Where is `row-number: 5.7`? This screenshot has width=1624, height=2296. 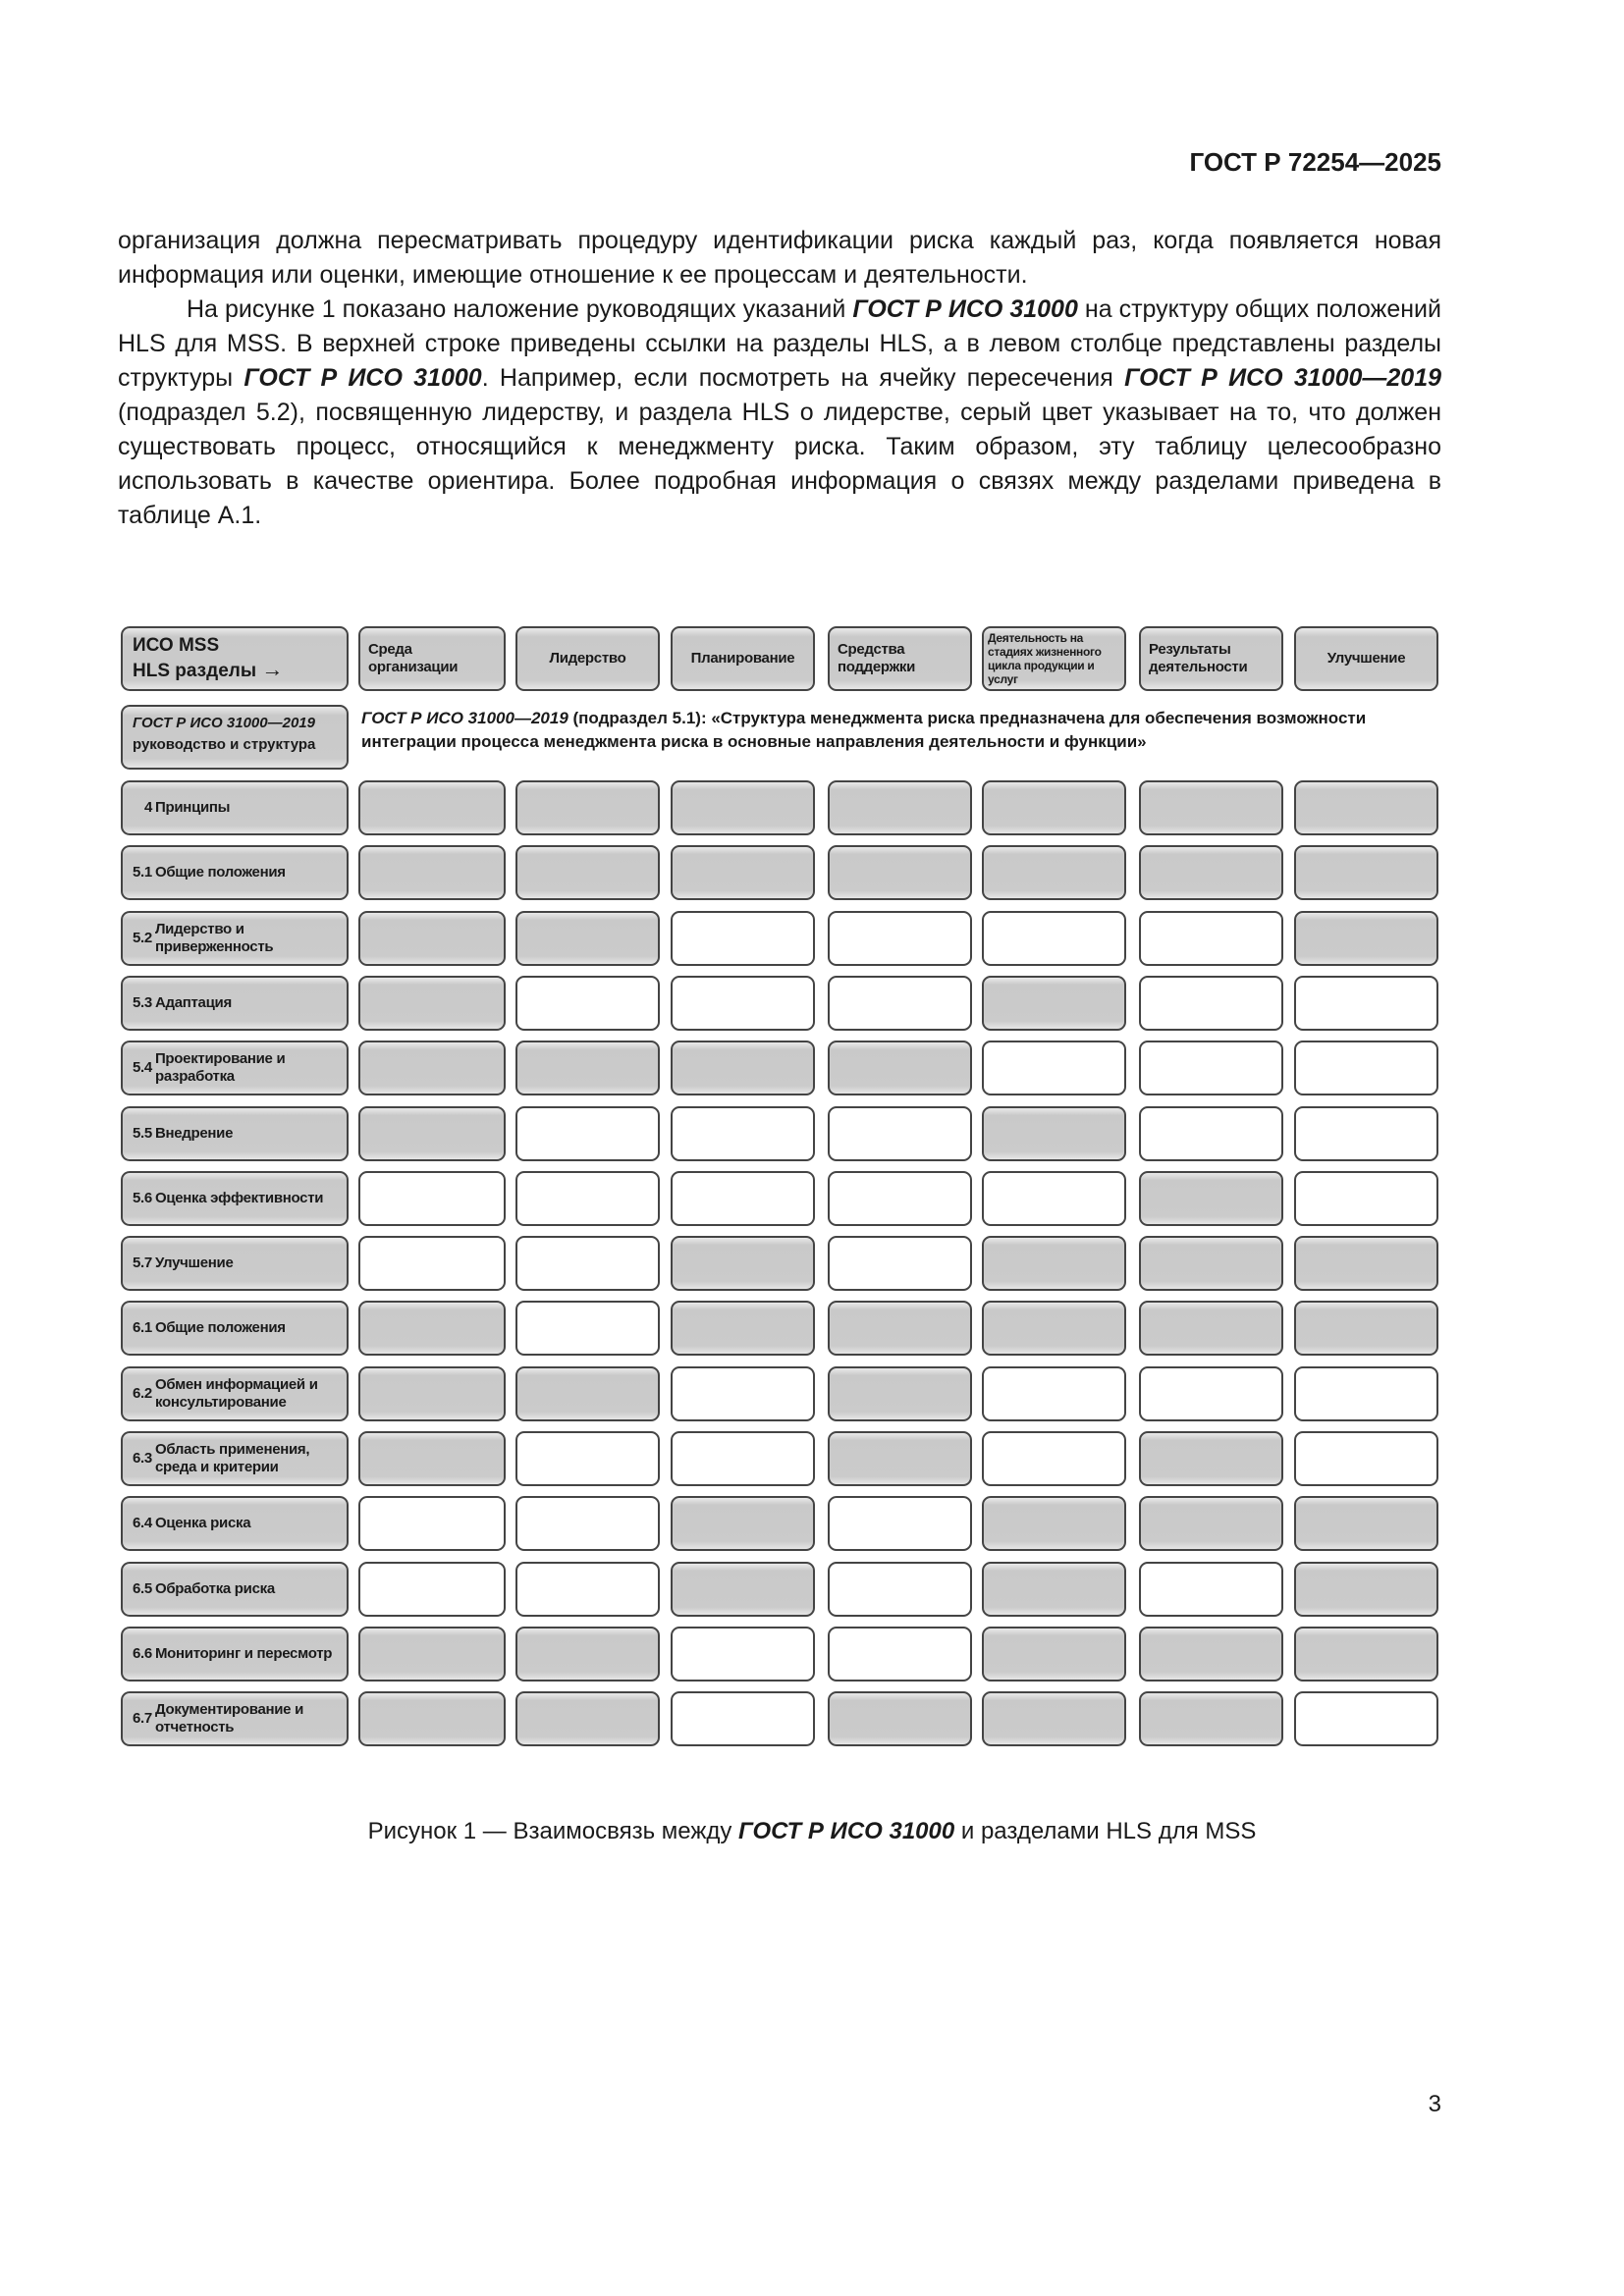 row-number: 5.7 is located at coordinates (142, 1263).